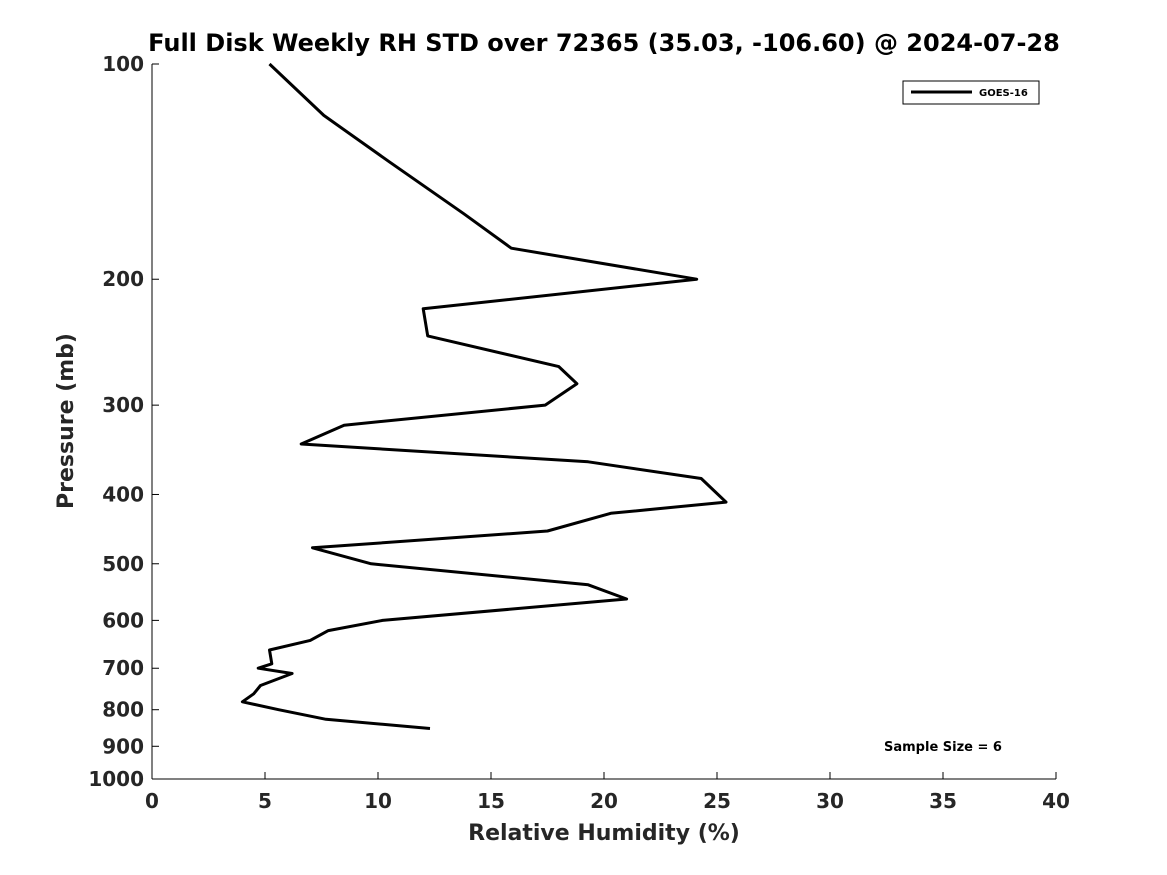 This screenshot has height=875, width=1167. Describe the element at coordinates (123, 405) in the screenshot. I see `y-tick-label: 300` at that location.